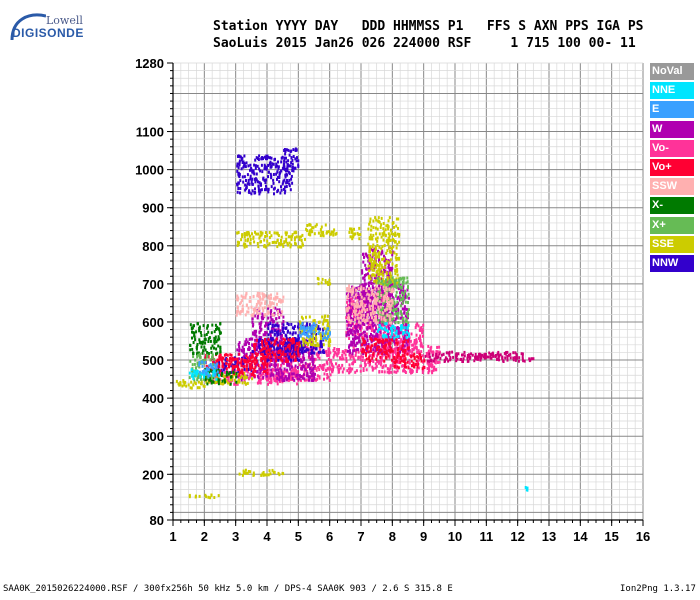 Image resolution: width=700 pixels, height=600 pixels. Describe the element at coordinates (64, 20) in the screenshot. I see `logo-line1: Lowell` at that location.